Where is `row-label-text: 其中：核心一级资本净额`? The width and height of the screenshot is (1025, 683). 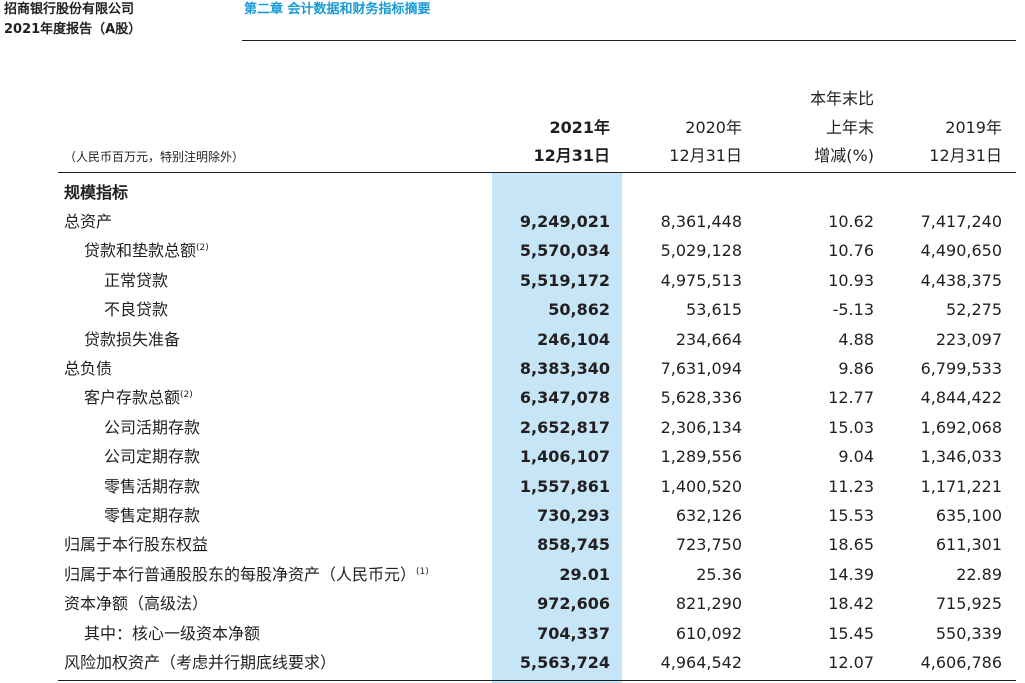 row-label-text: 其中：核心一级资本净额 is located at coordinates (172, 633).